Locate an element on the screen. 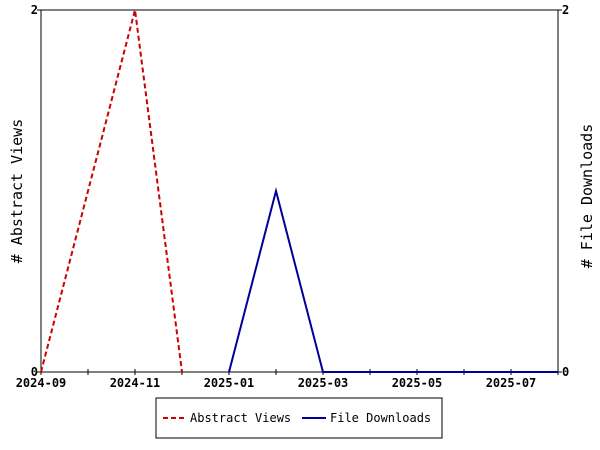 This screenshot has height=450, width=600. left-axis-title: # Abstract Views is located at coordinates (17, 191).